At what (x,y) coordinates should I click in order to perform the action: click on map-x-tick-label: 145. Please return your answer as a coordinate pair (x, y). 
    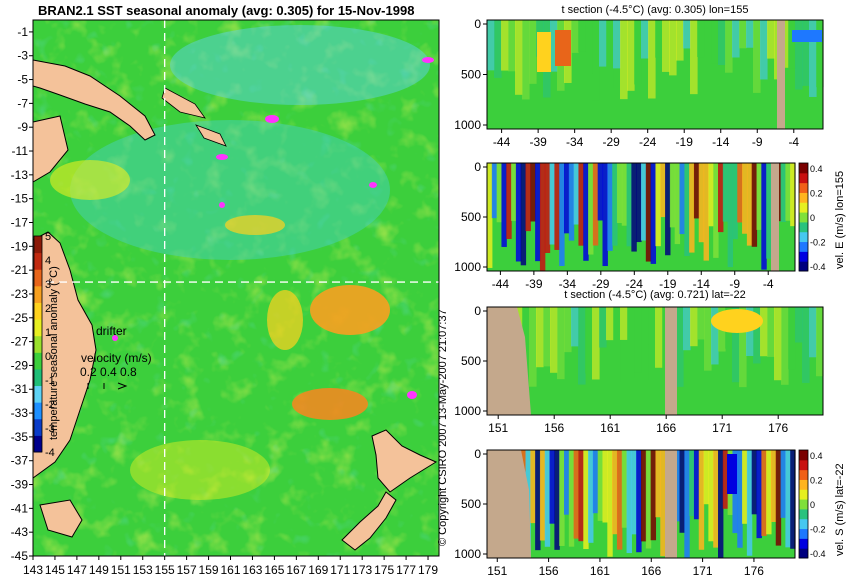
    Looking at the image, I should click on (55, 570).